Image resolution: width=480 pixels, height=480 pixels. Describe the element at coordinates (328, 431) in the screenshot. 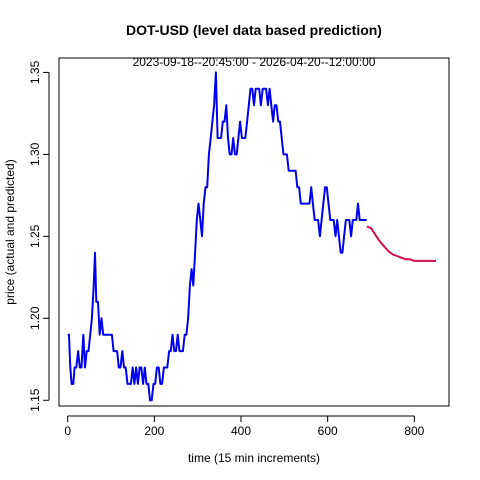

I see `x-tick-label: 600` at that location.